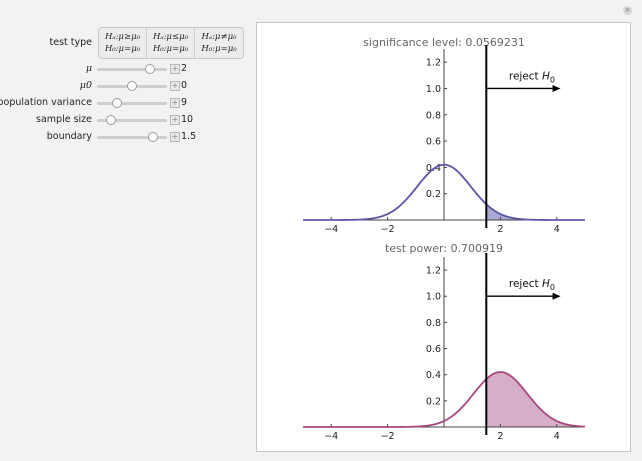 This screenshot has height=461, width=642. I want to click on test-type-option-greater: Hₐ:μ≥μ₀ H₀:μ=μ₀, so click(123, 43).